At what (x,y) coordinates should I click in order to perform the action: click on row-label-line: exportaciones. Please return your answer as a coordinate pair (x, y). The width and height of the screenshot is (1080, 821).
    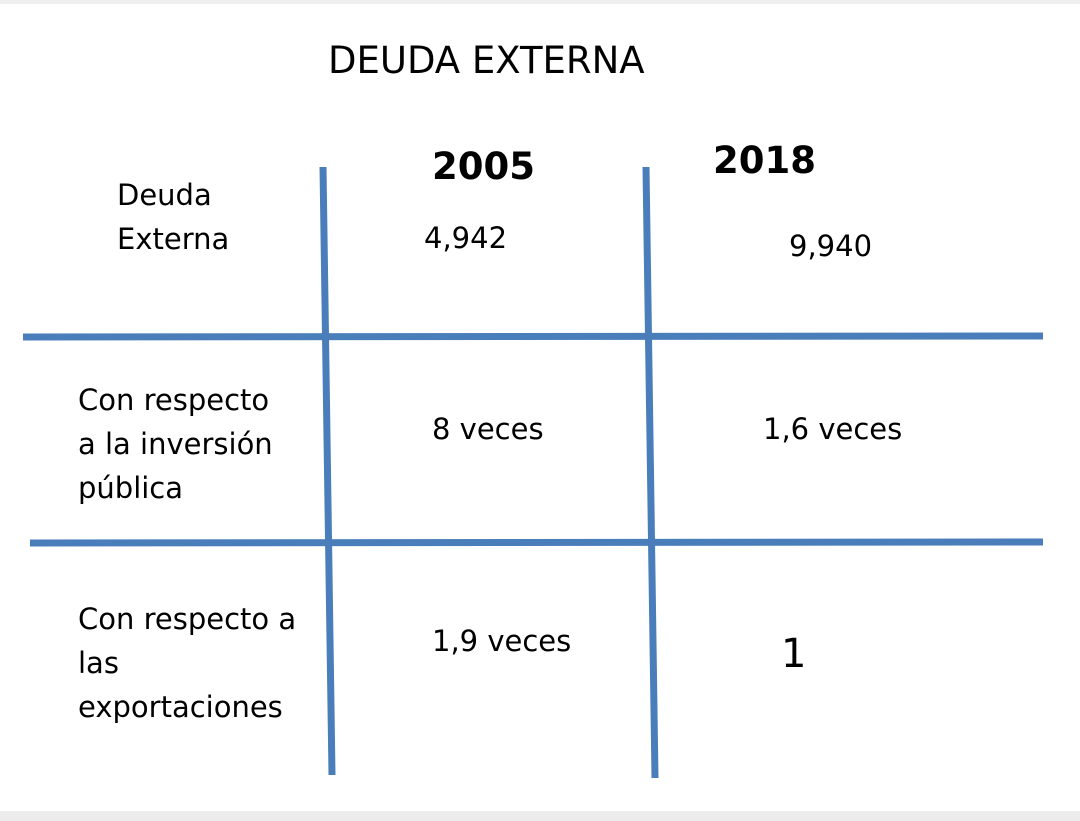
    Looking at the image, I should click on (180, 707).